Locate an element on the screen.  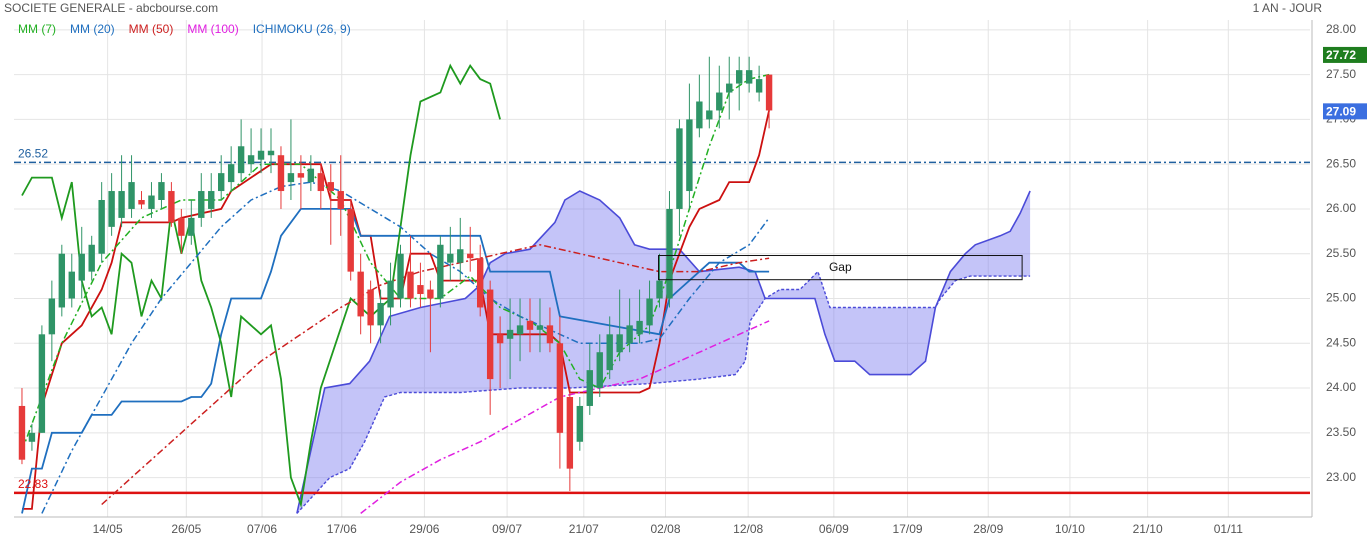
x-tick-label: 02/08 is located at coordinates (665, 529).